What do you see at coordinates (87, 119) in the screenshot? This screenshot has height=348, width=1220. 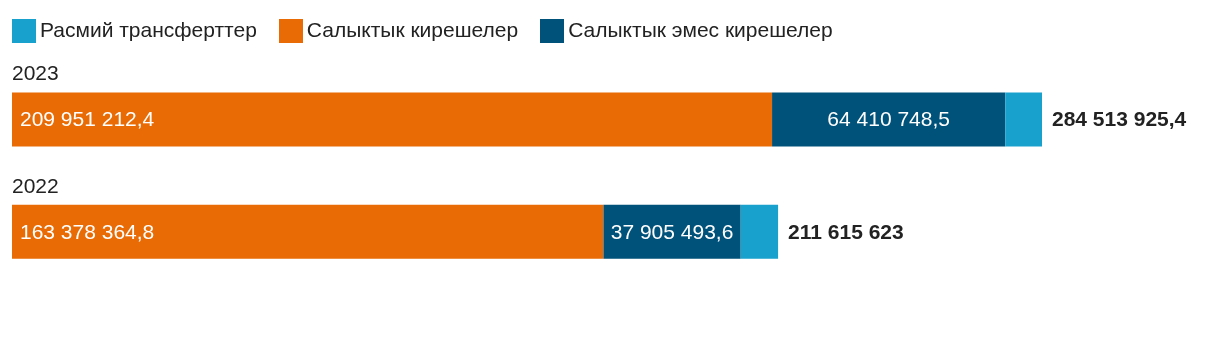 I see `data-label: 209 951 212,4` at bounding box center [87, 119].